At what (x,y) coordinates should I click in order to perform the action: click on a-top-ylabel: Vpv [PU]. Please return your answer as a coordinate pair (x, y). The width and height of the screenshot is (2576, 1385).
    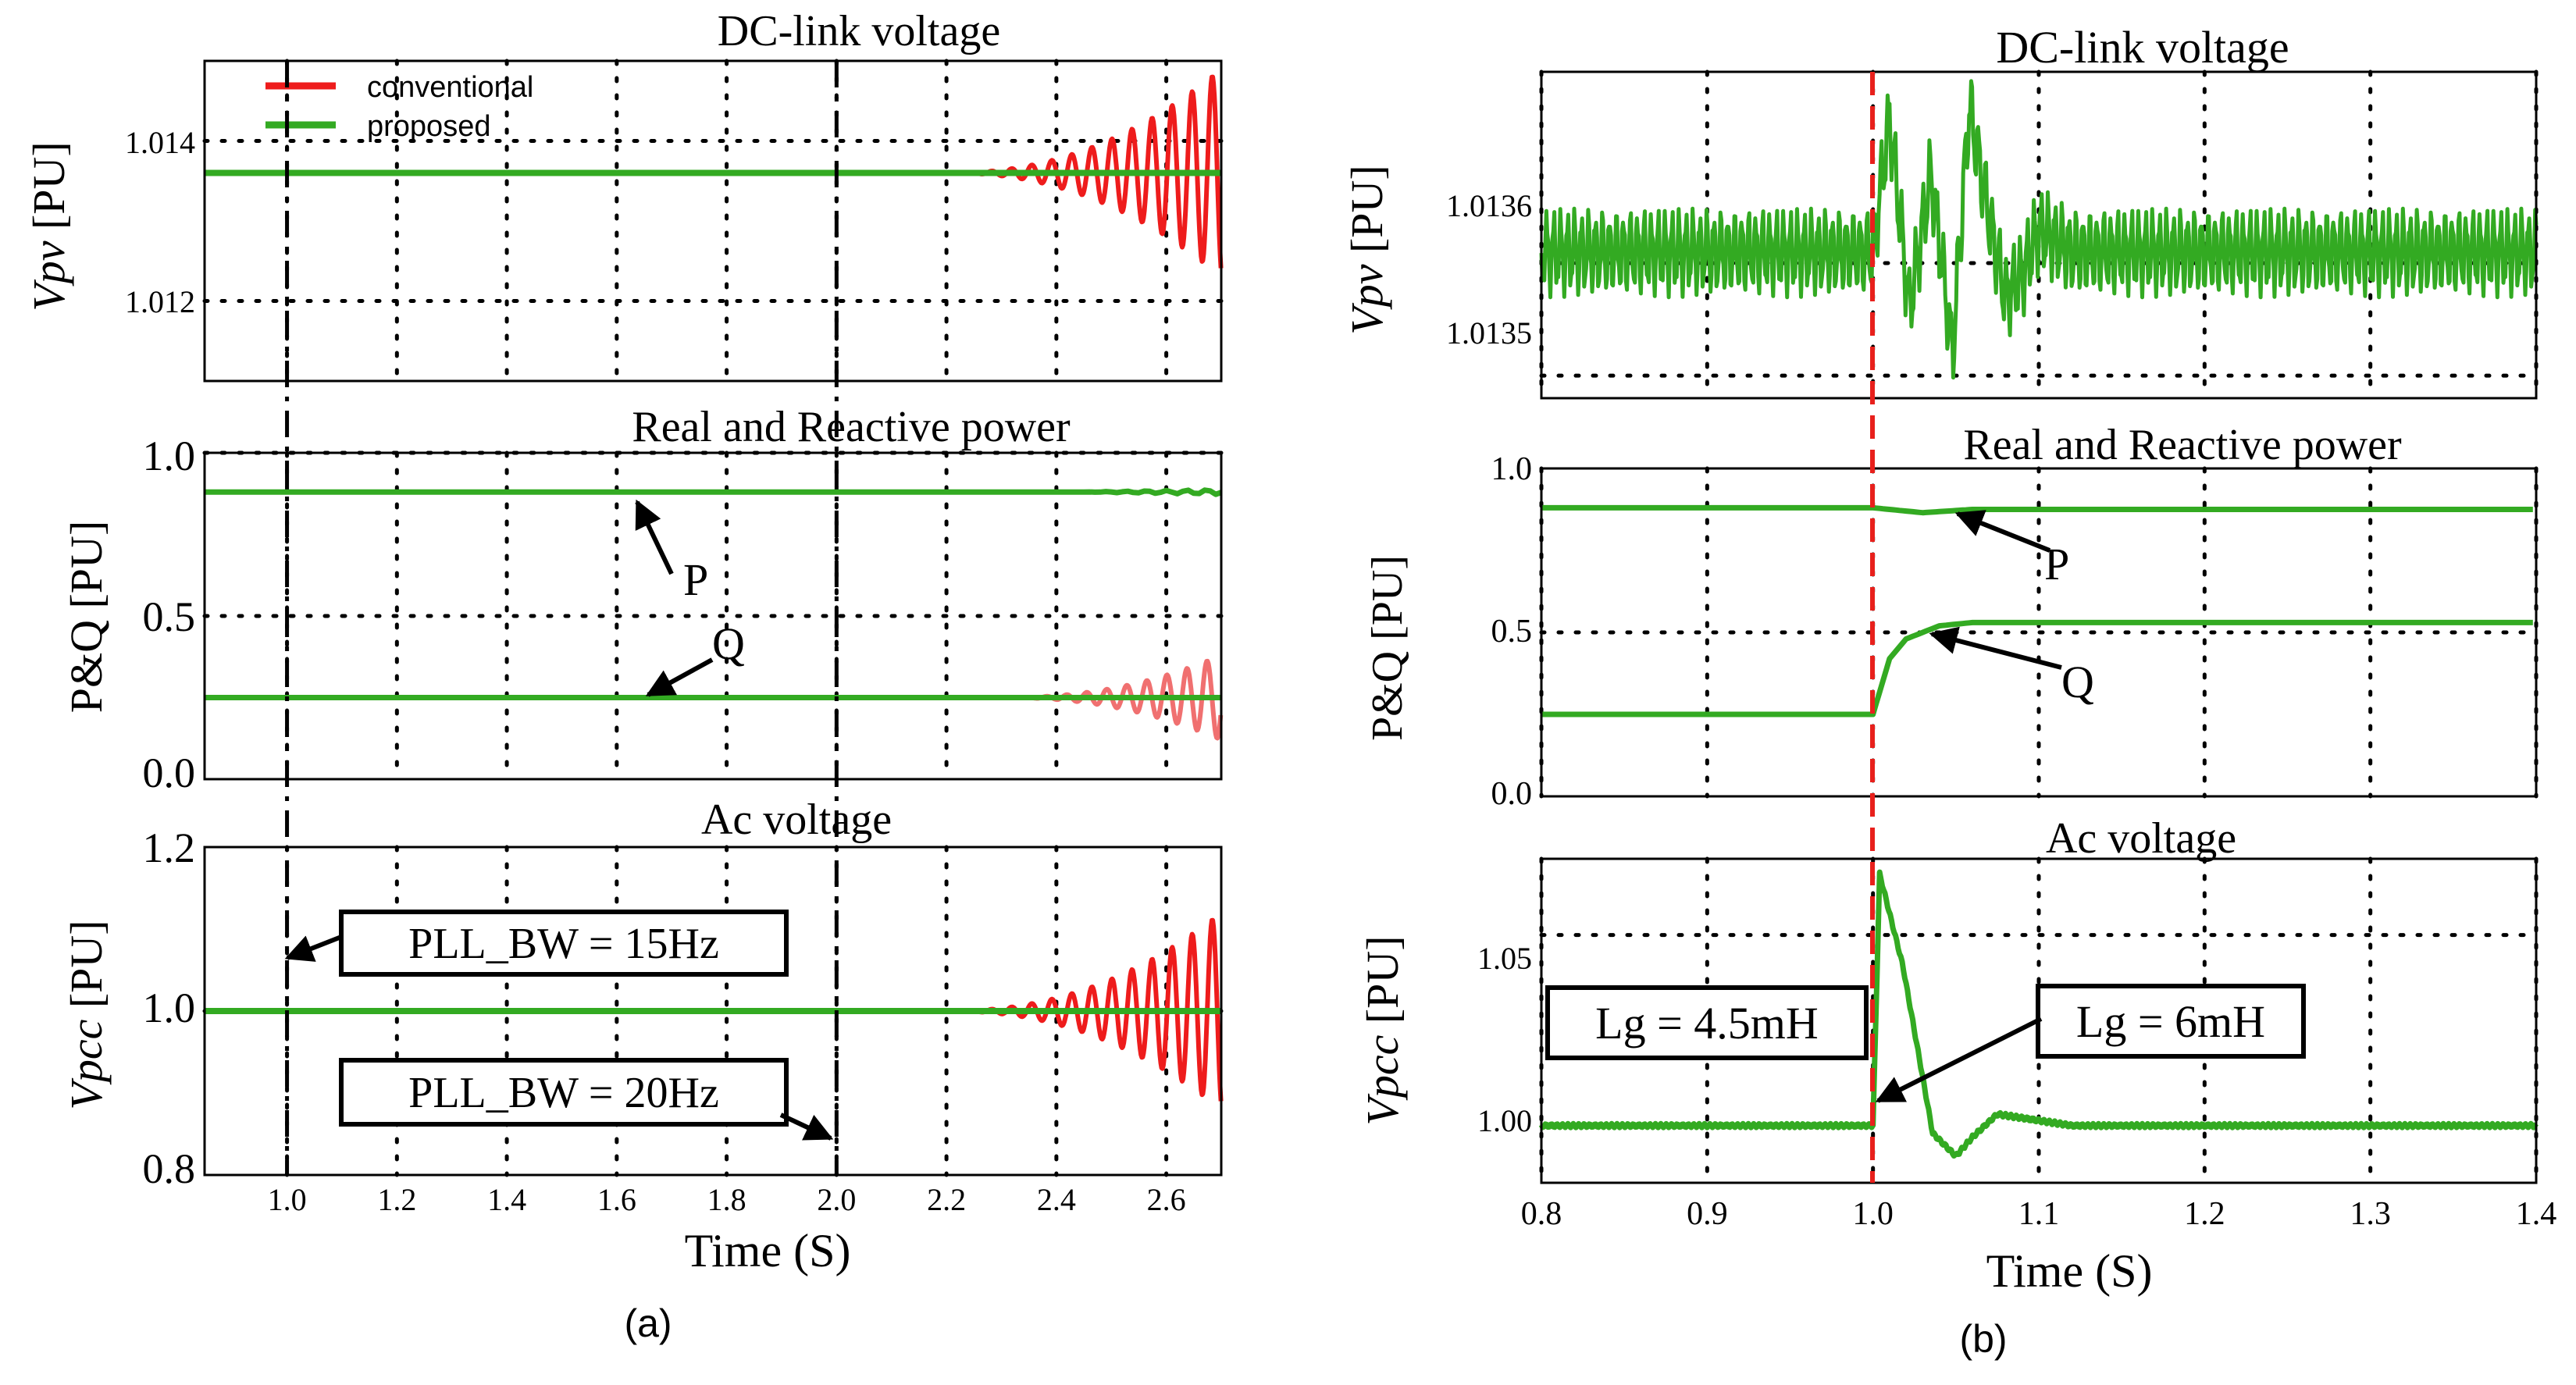
    Looking at the image, I should click on (48, 226).